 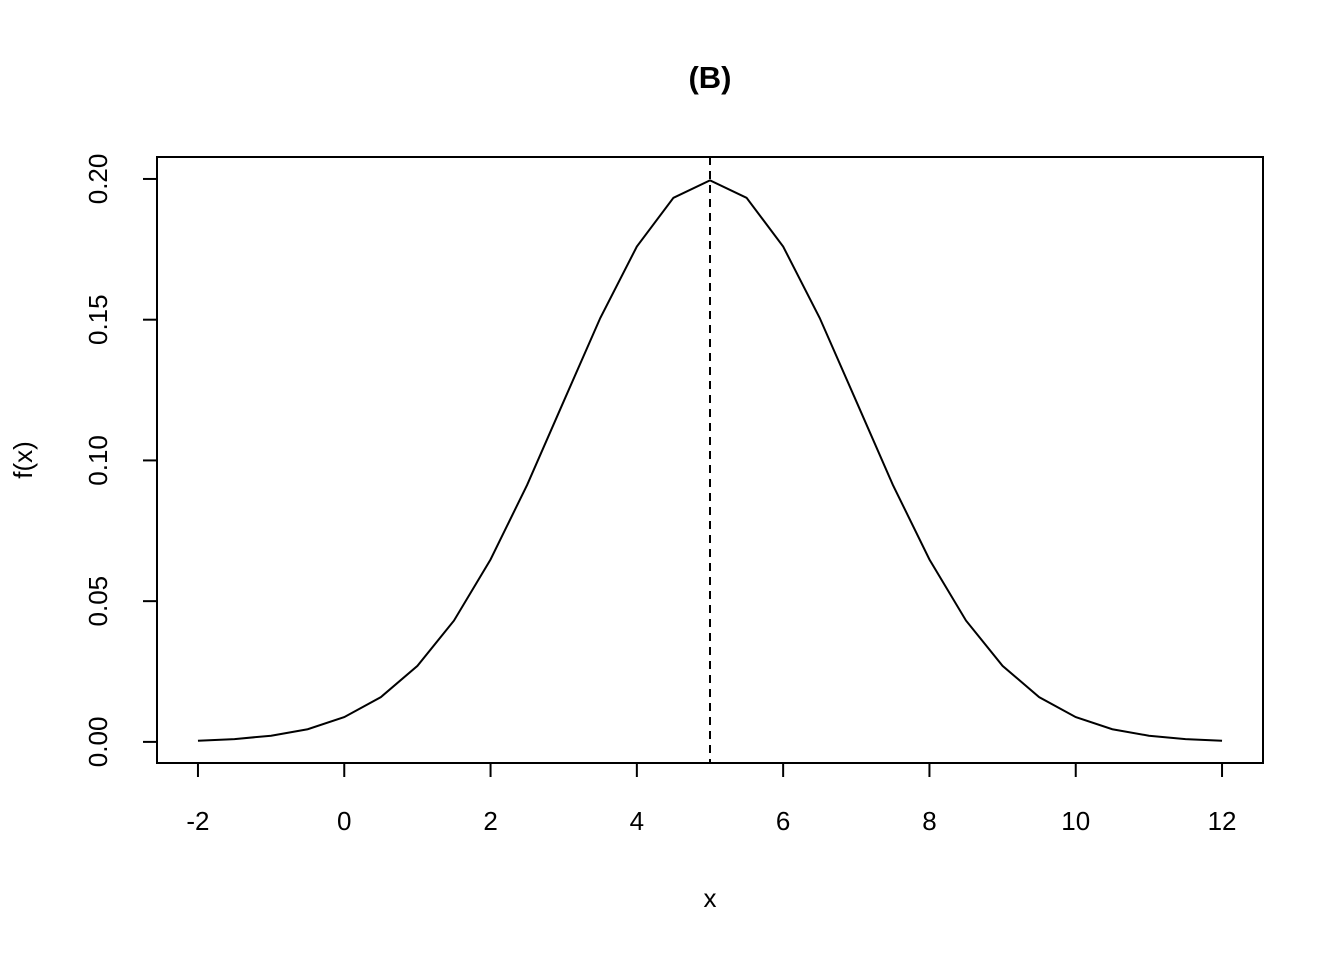 What do you see at coordinates (1075, 821) in the screenshot?
I see `x-tick-label: 10` at bounding box center [1075, 821].